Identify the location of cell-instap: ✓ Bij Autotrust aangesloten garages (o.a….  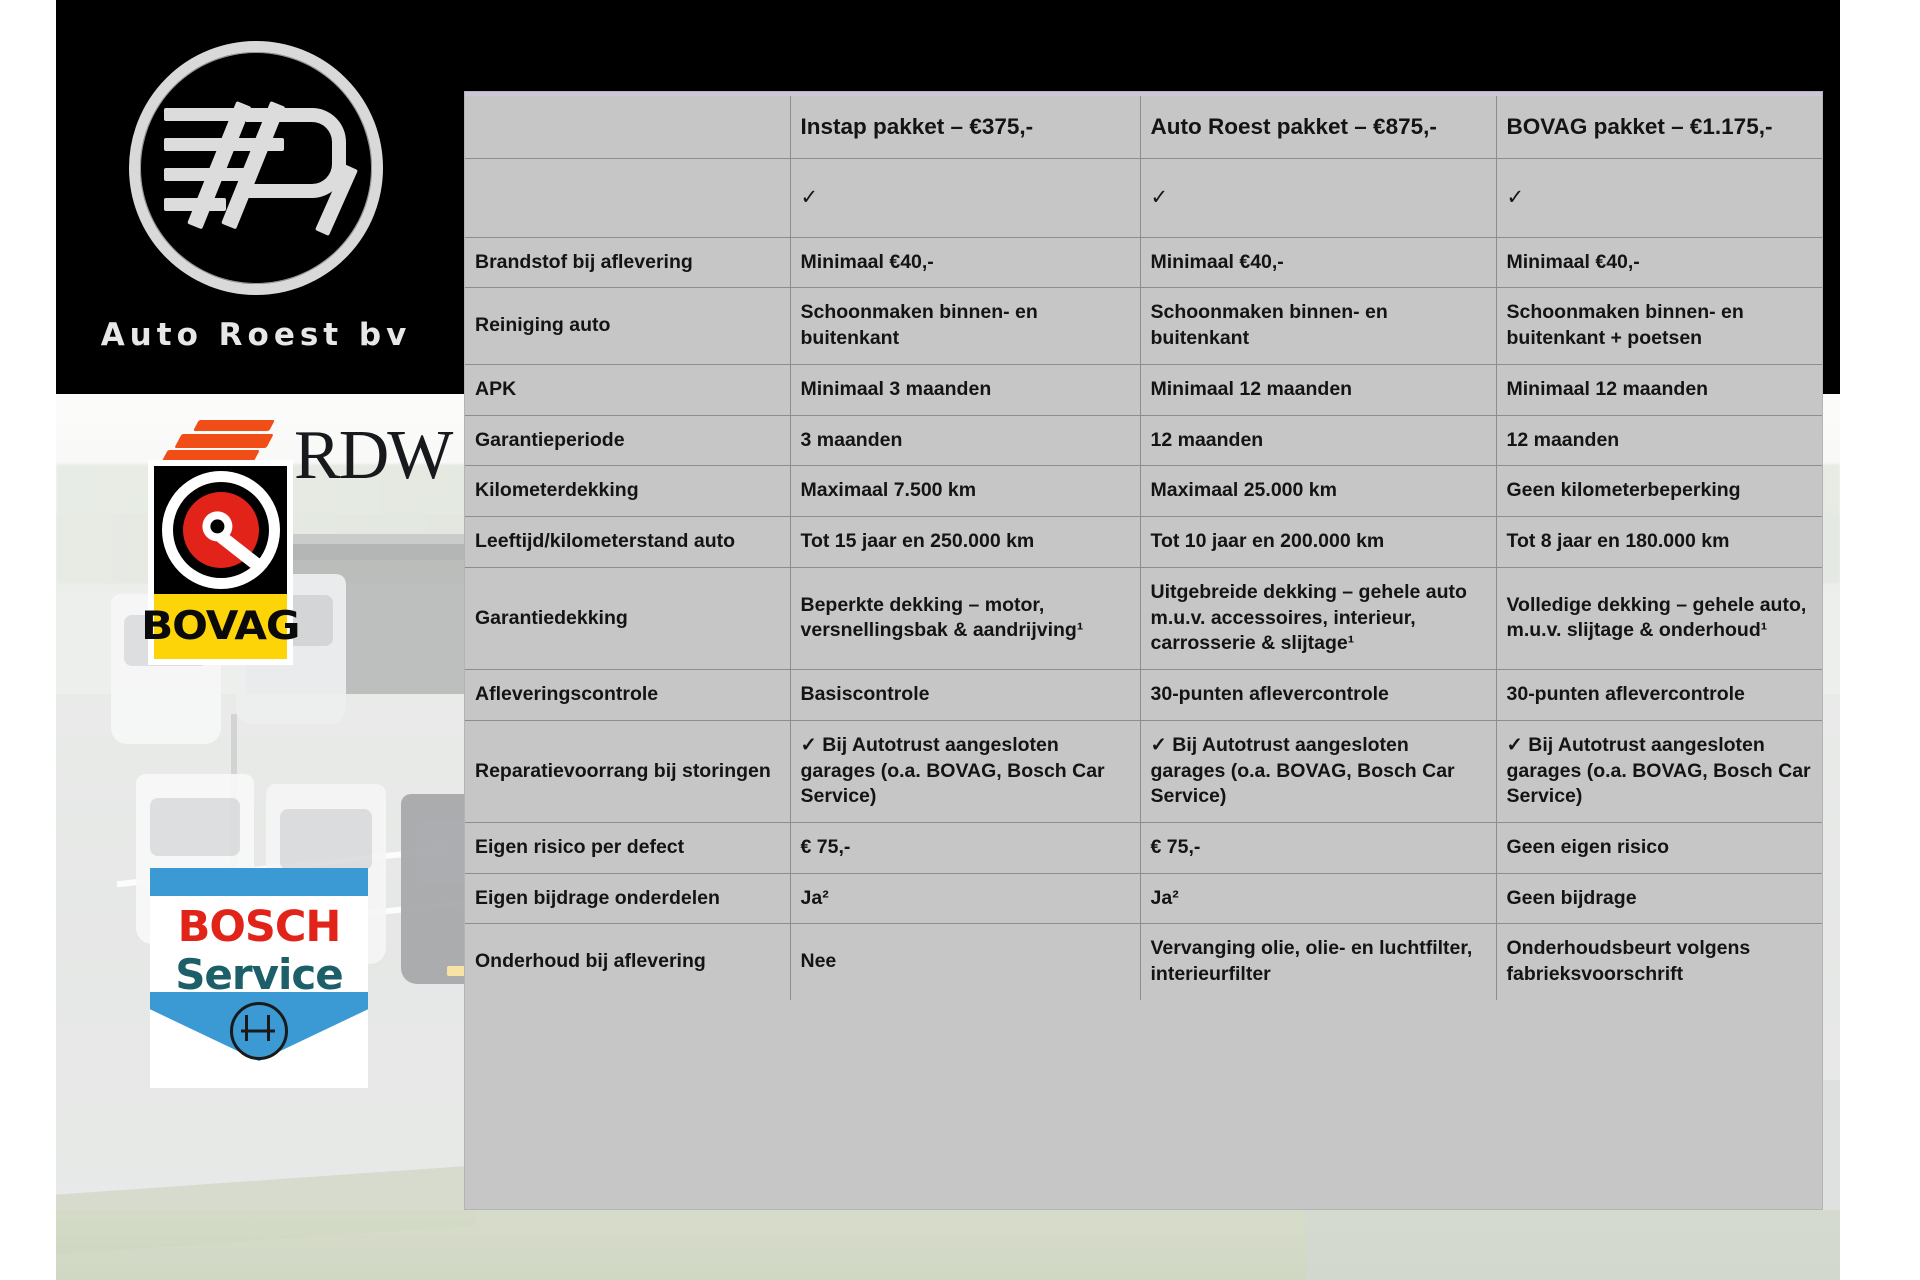
(965, 771).